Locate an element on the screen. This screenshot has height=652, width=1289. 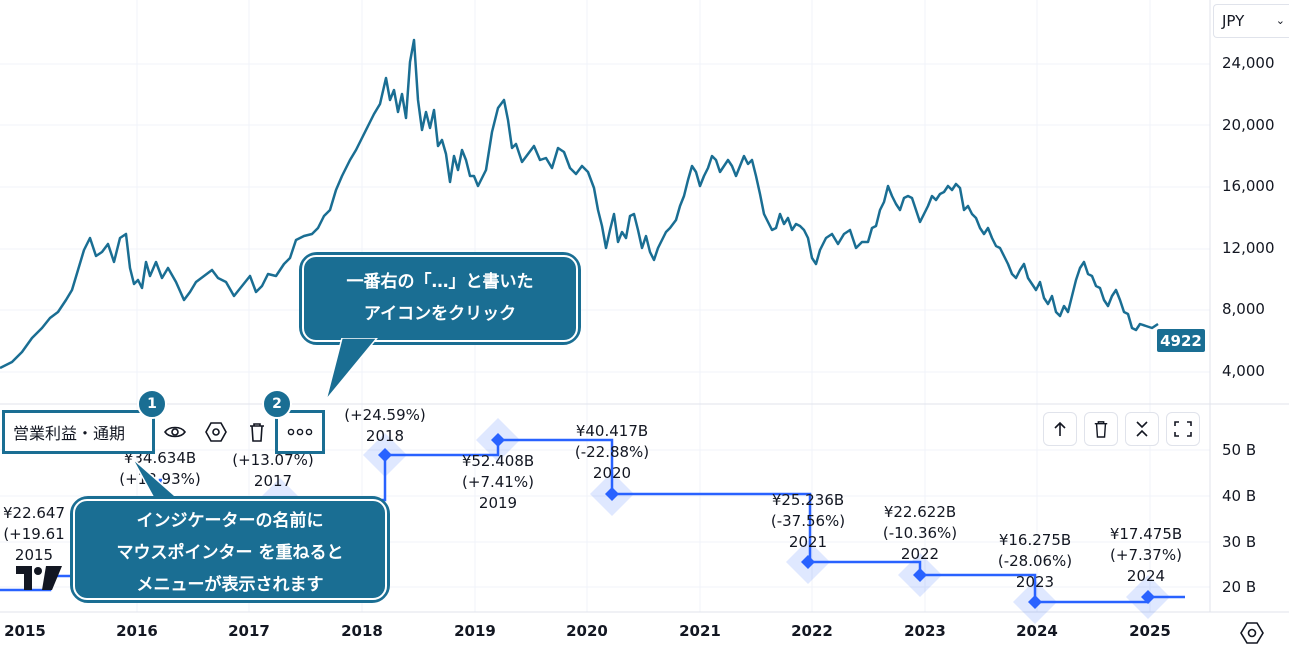
pane-trash-icon is located at coordinates (1101, 429).